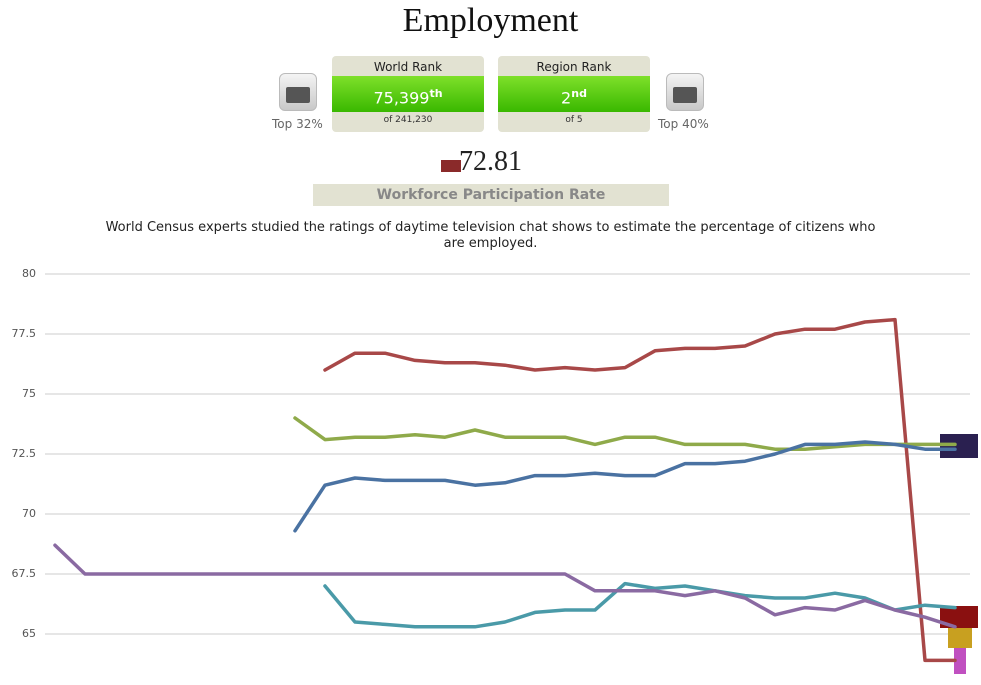  Describe the element at coordinates (24, 333) in the screenshot. I see `y-tick-label: 77.5` at that location.